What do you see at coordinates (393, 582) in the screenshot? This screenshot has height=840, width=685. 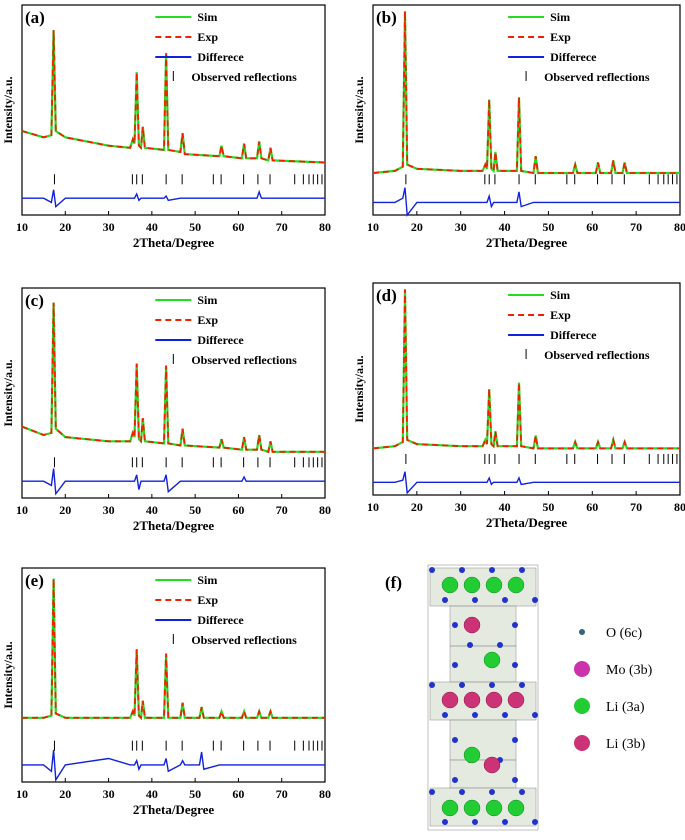 I see `panel-label: (f)` at bounding box center [393, 582].